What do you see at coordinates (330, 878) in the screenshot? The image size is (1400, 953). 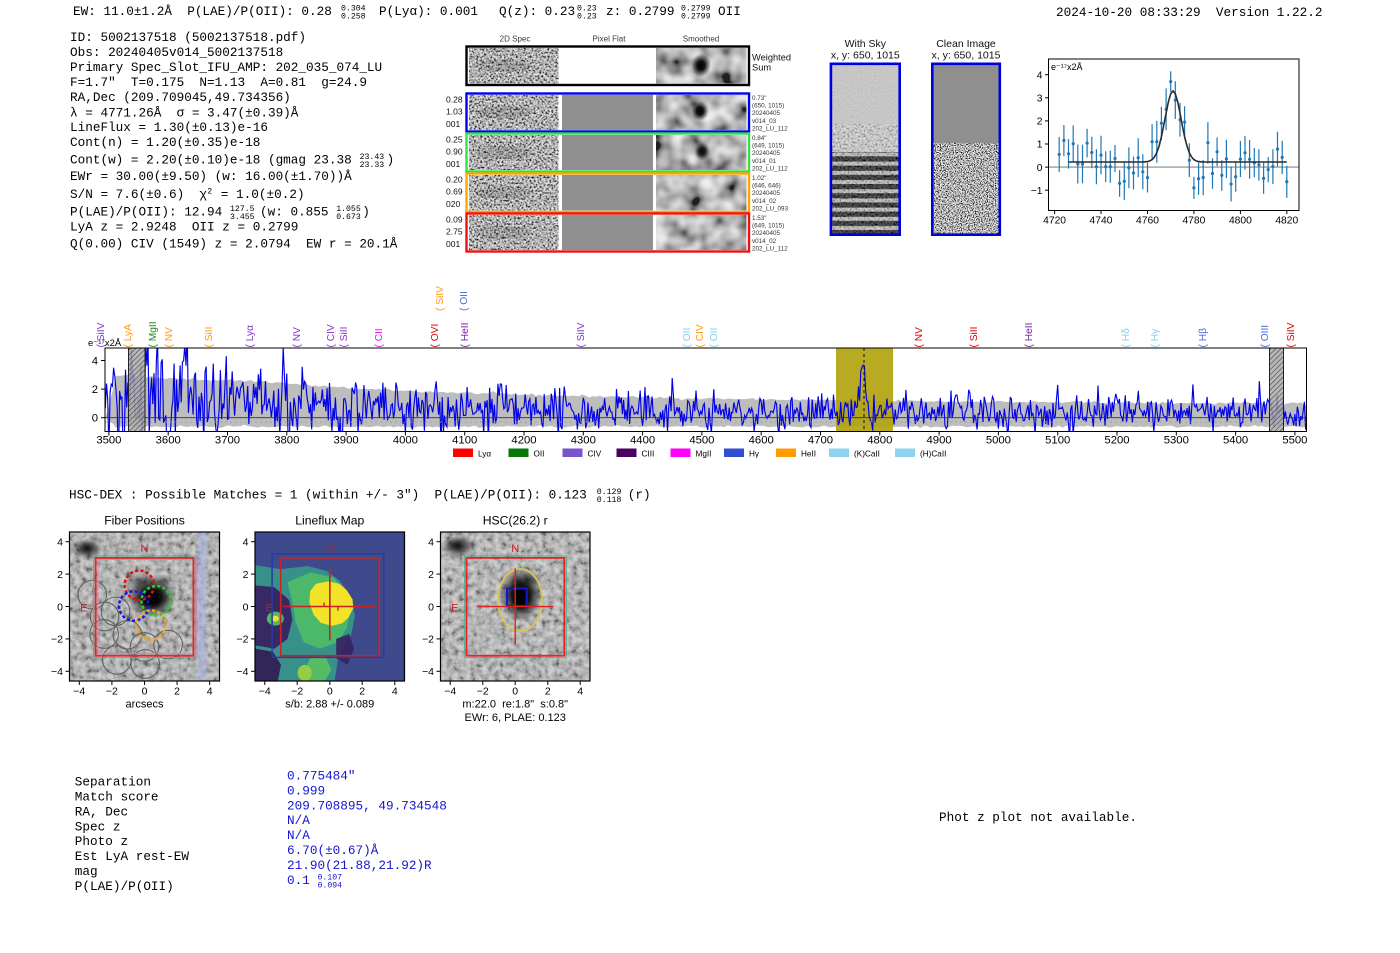 I see `svg-text: 0.107` at bounding box center [330, 878].